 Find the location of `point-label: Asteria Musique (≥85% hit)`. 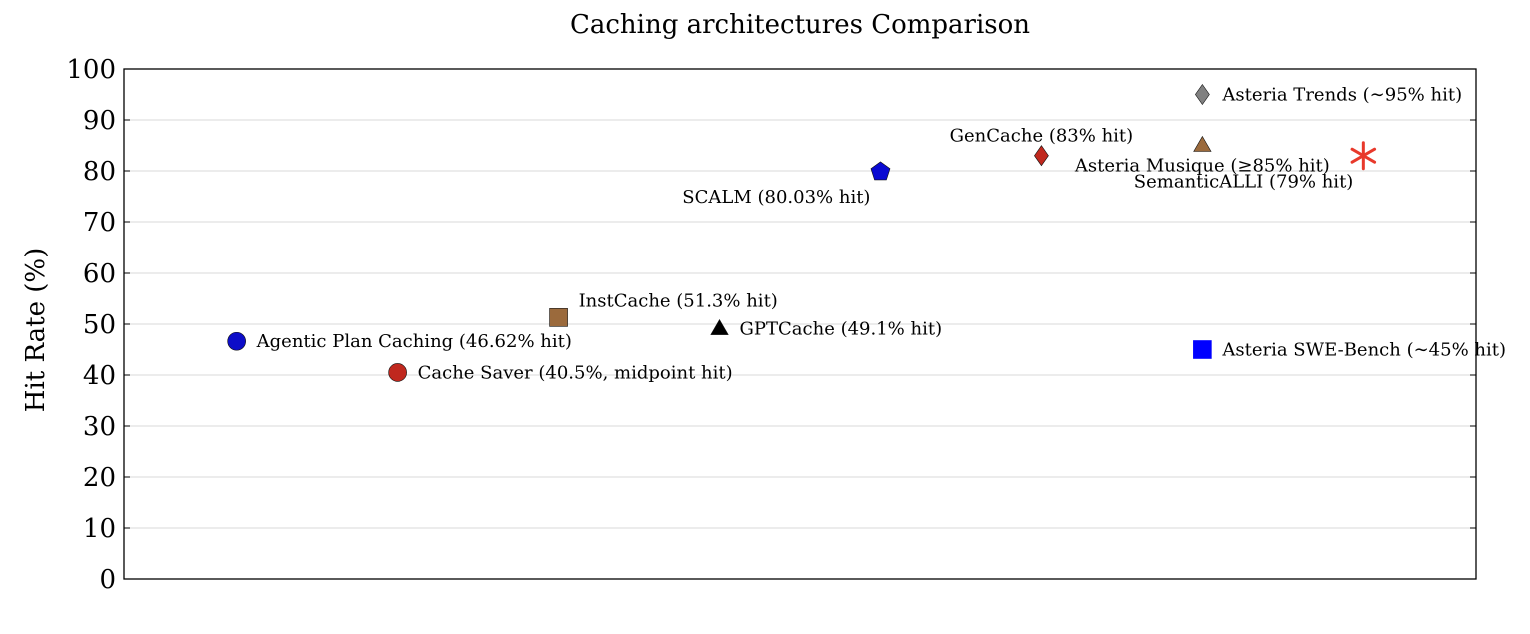

point-label: Asteria Musique (≥85% hit) is located at coordinates (1202, 166).